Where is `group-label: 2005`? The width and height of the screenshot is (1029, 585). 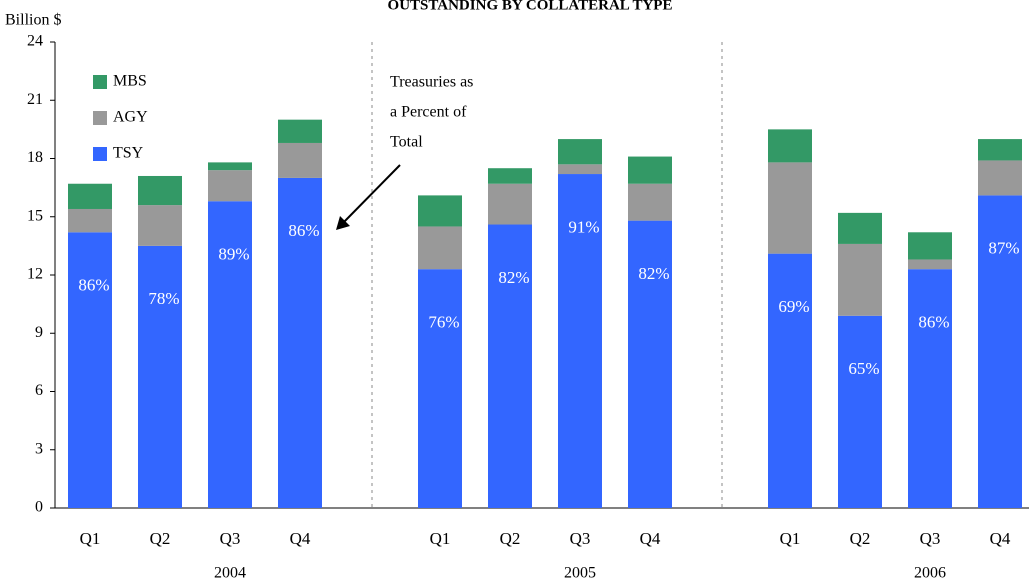 group-label: 2005 is located at coordinates (580, 573).